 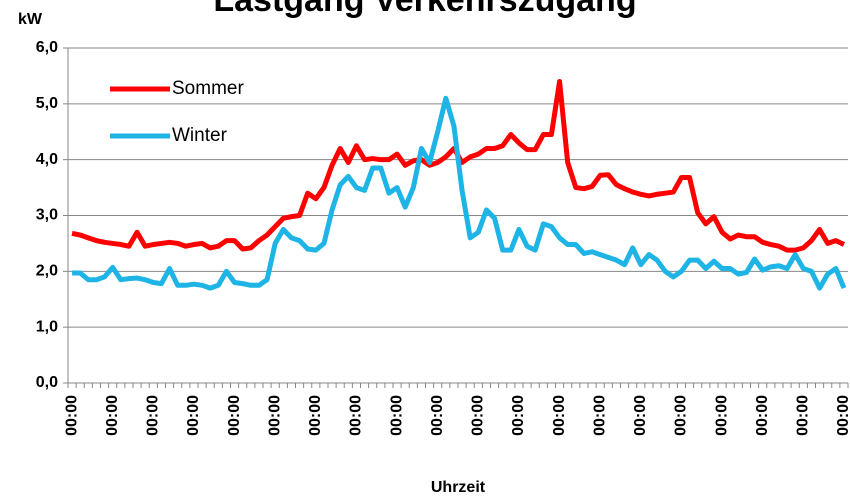 What do you see at coordinates (47, 215) in the screenshot?
I see `y-tick-label: 3,0` at bounding box center [47, 215].